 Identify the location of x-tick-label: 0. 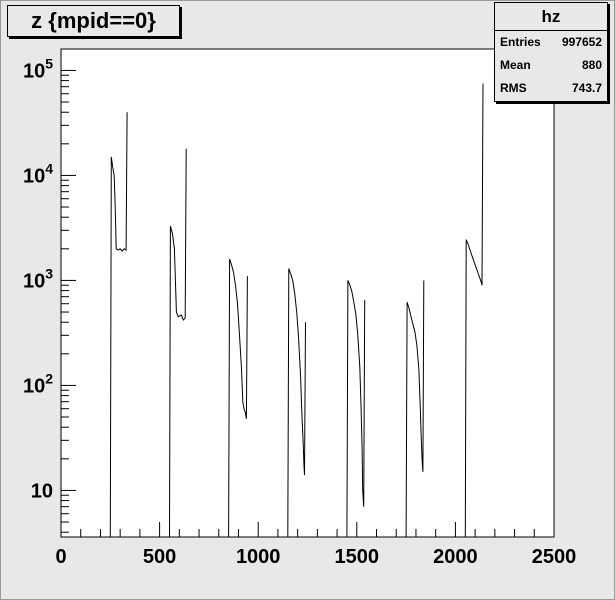
(60, 557).